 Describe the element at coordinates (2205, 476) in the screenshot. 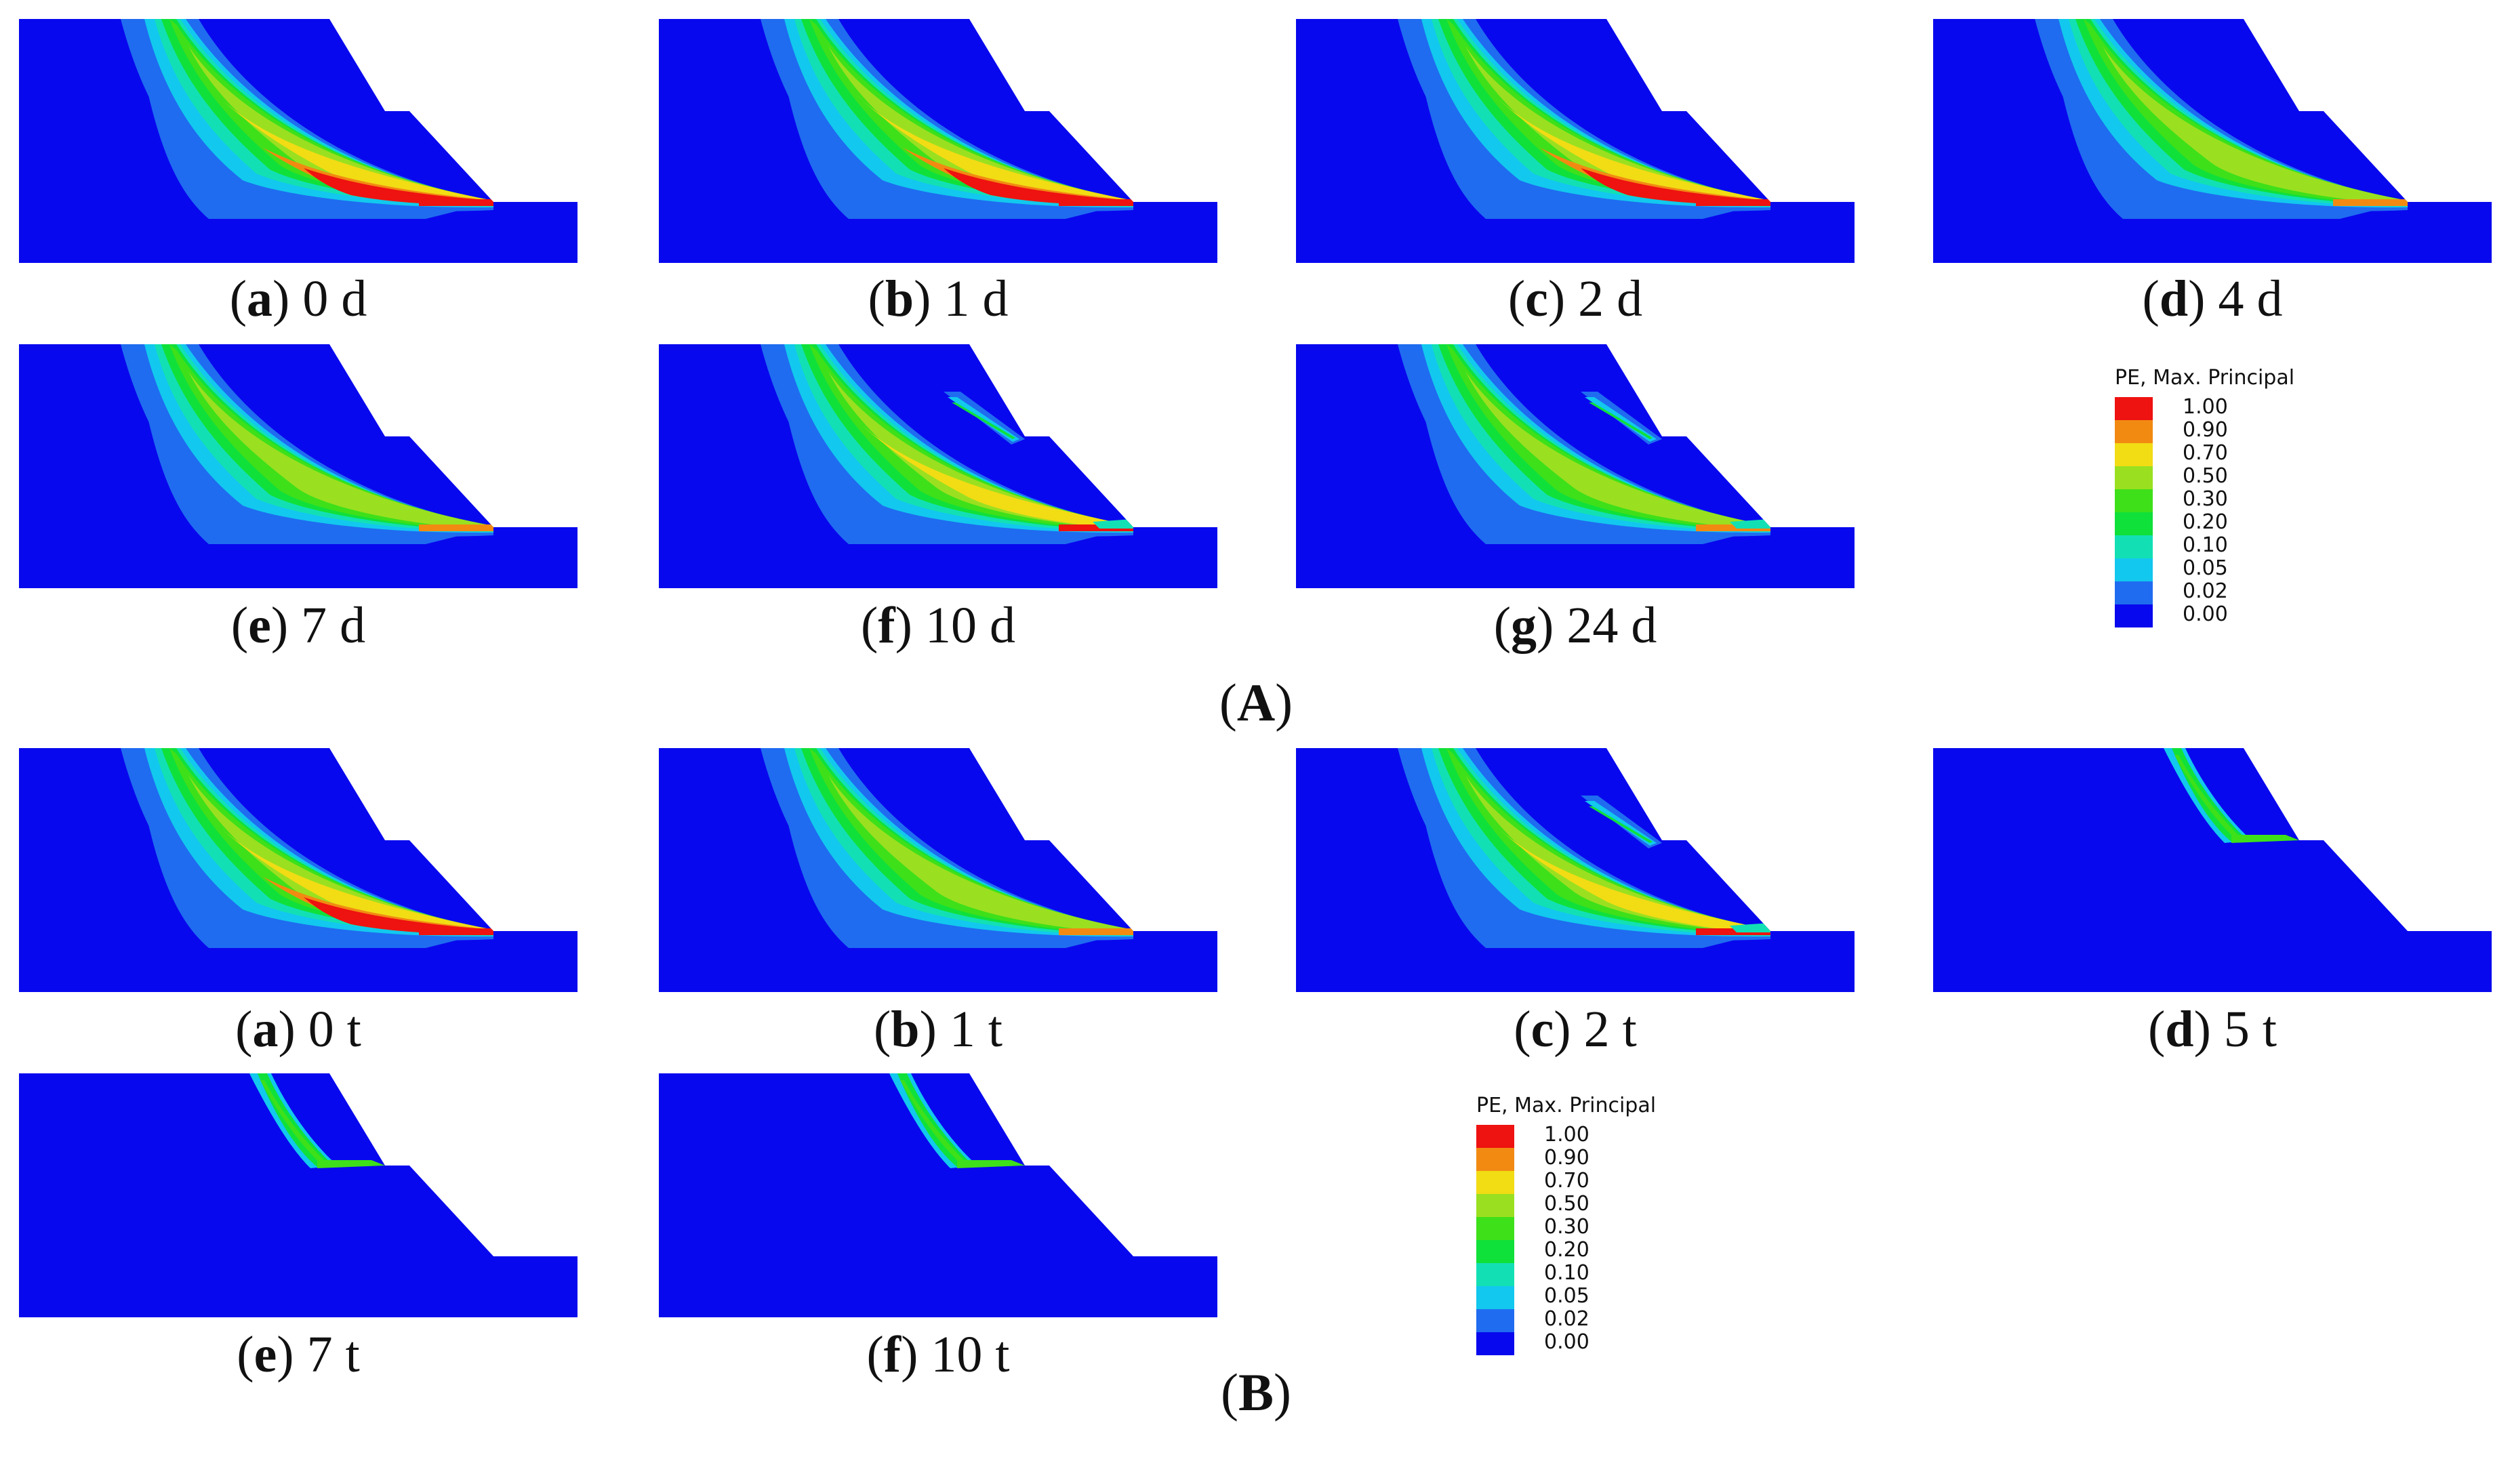

I see `legend-value: 0.50` at that location.